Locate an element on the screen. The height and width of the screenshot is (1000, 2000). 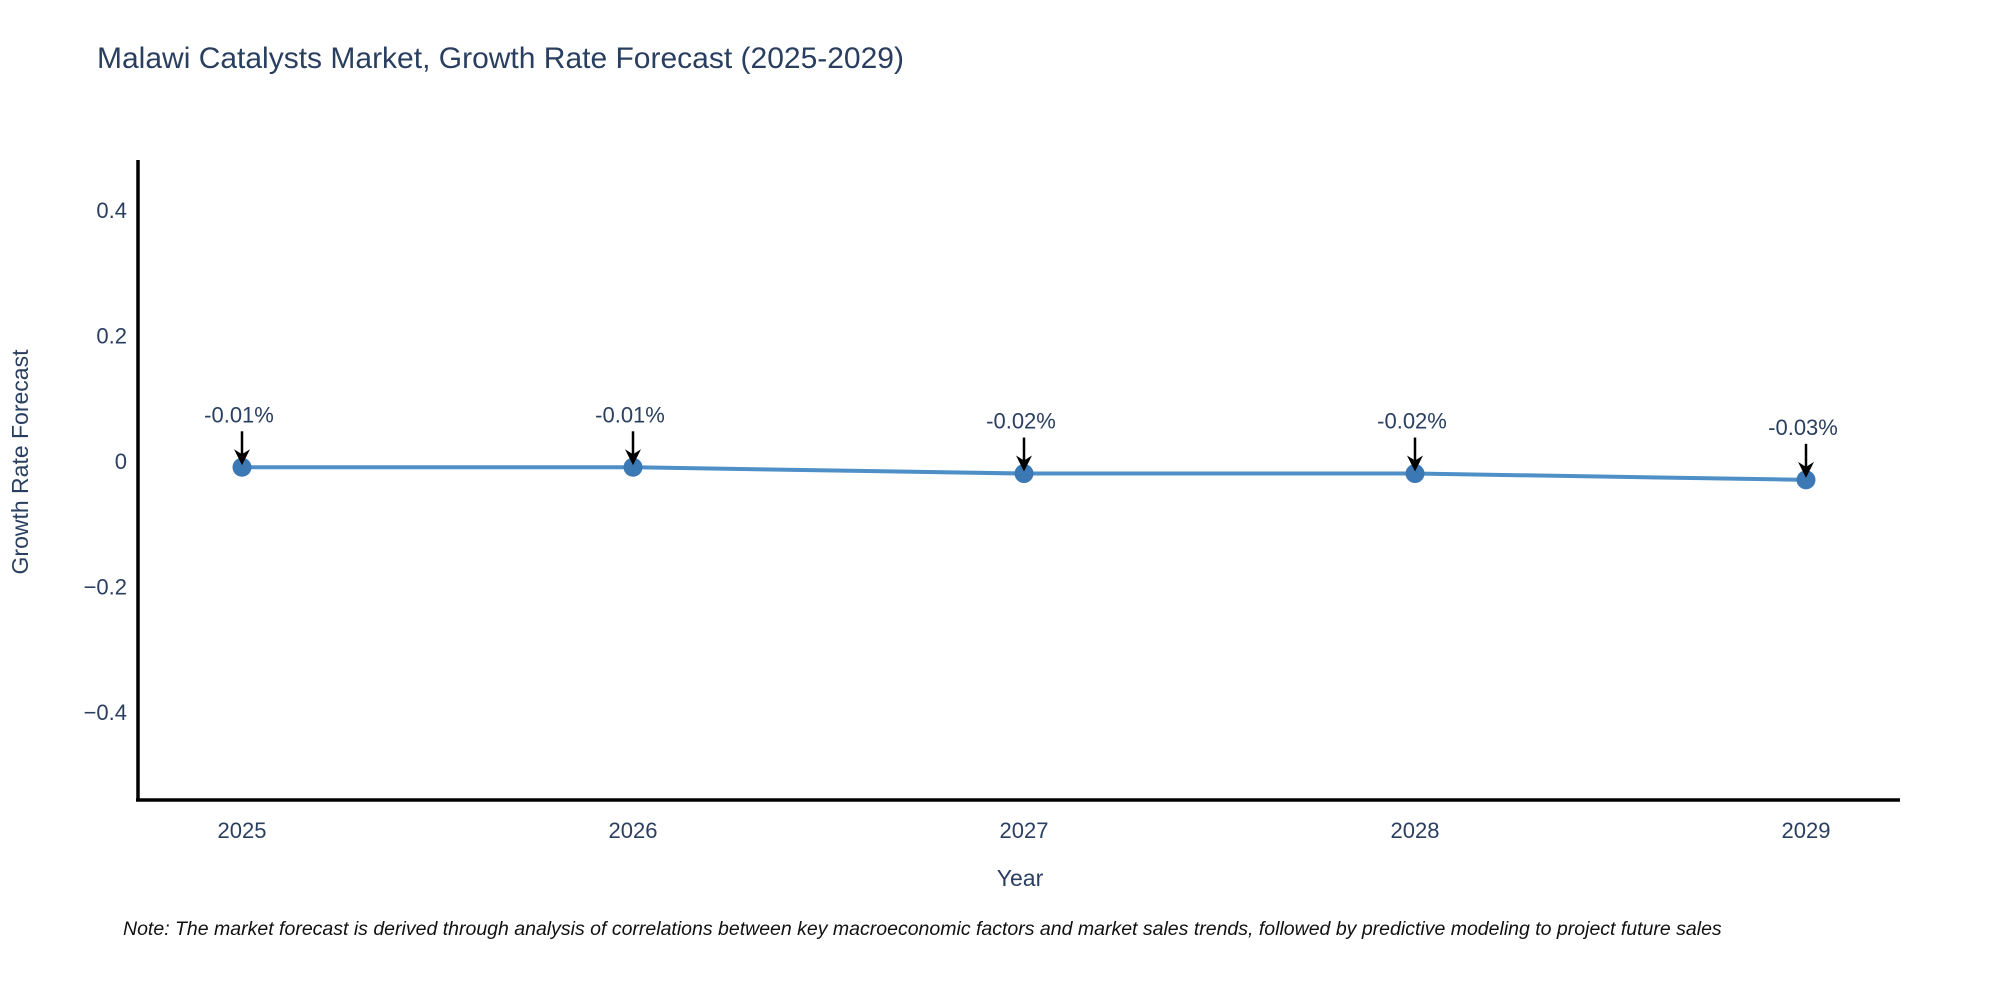
x-tick-label: 2026 is located at coordinates (633, 830).